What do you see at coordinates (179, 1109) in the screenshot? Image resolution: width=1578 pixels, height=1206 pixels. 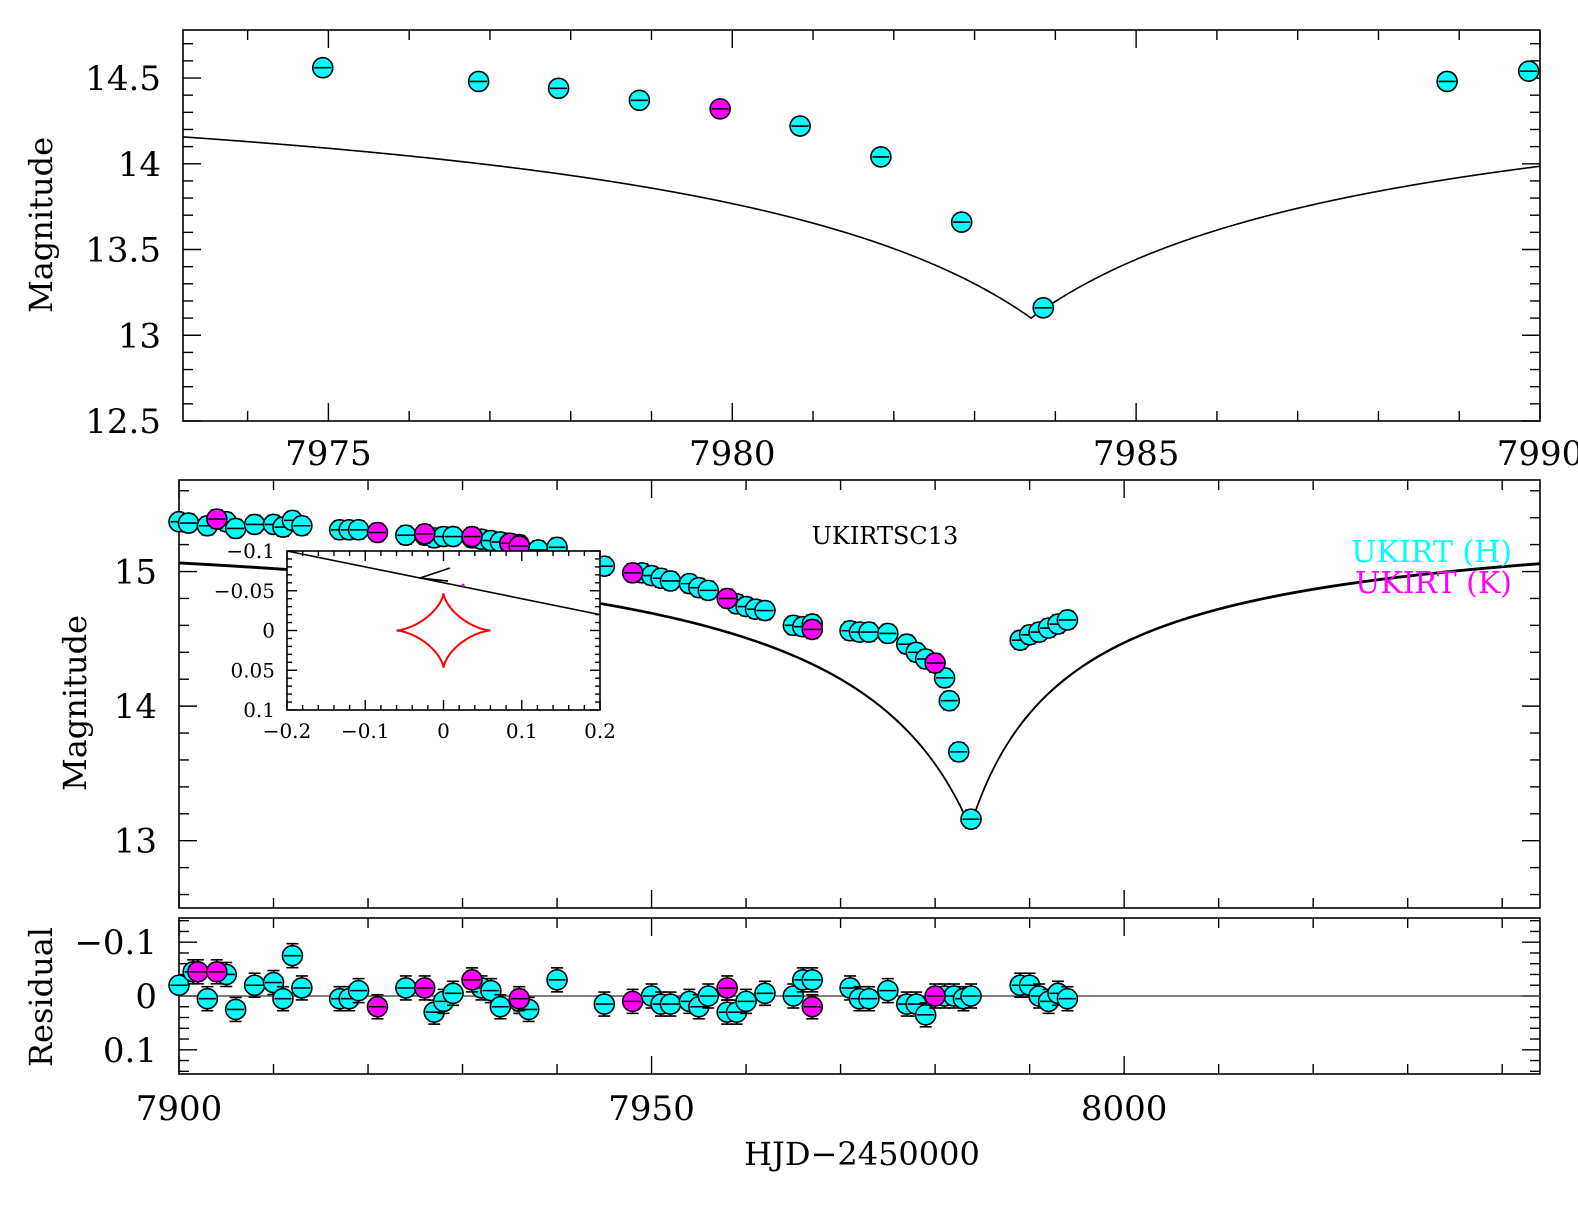 I see `x-tick-label: 7900` at bounding box center [179, 1109].